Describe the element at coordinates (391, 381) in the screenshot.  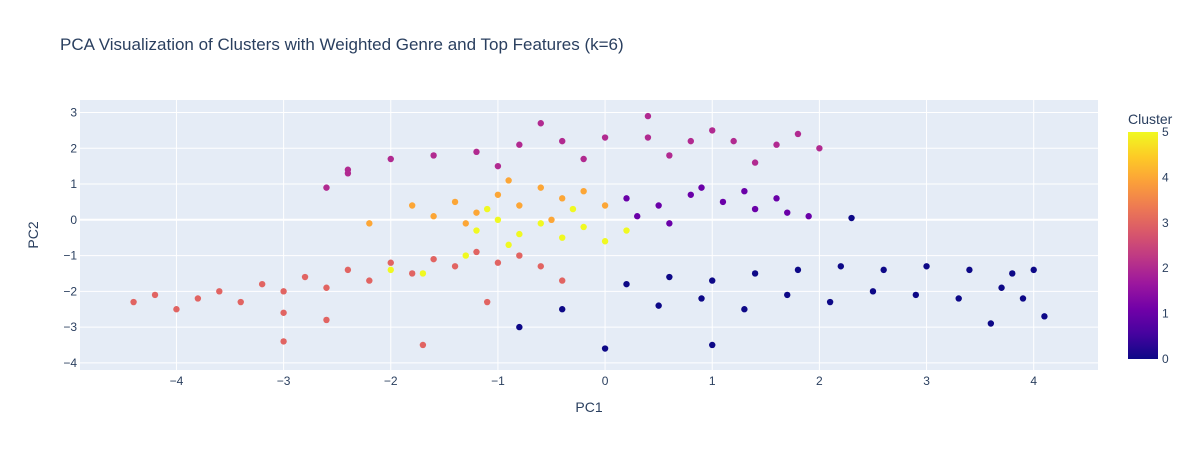
I see `x-tick-label: −2` at that location.